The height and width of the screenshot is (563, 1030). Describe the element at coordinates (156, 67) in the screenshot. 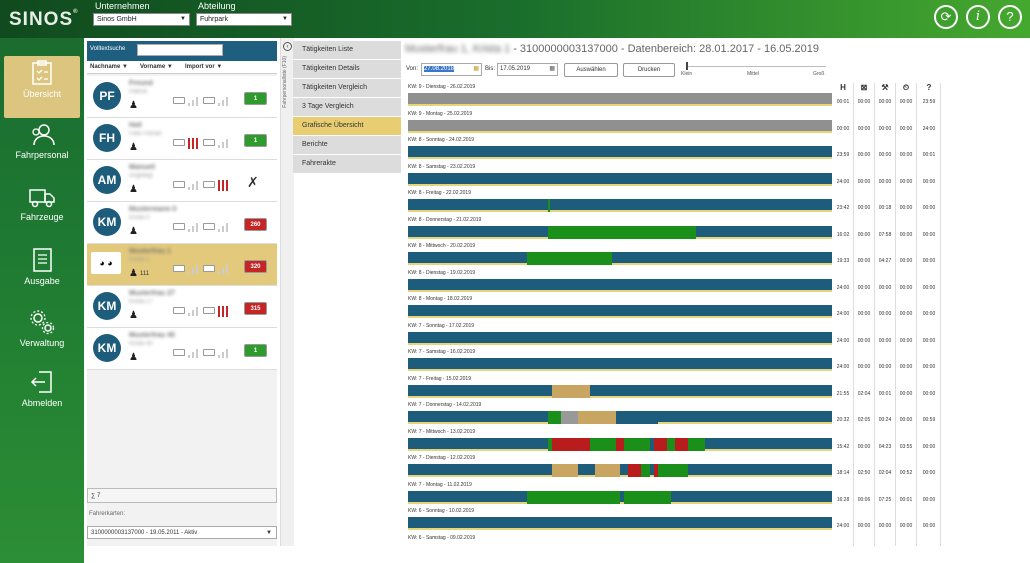

I see `col-firstname: Vorname ▼` at that location.